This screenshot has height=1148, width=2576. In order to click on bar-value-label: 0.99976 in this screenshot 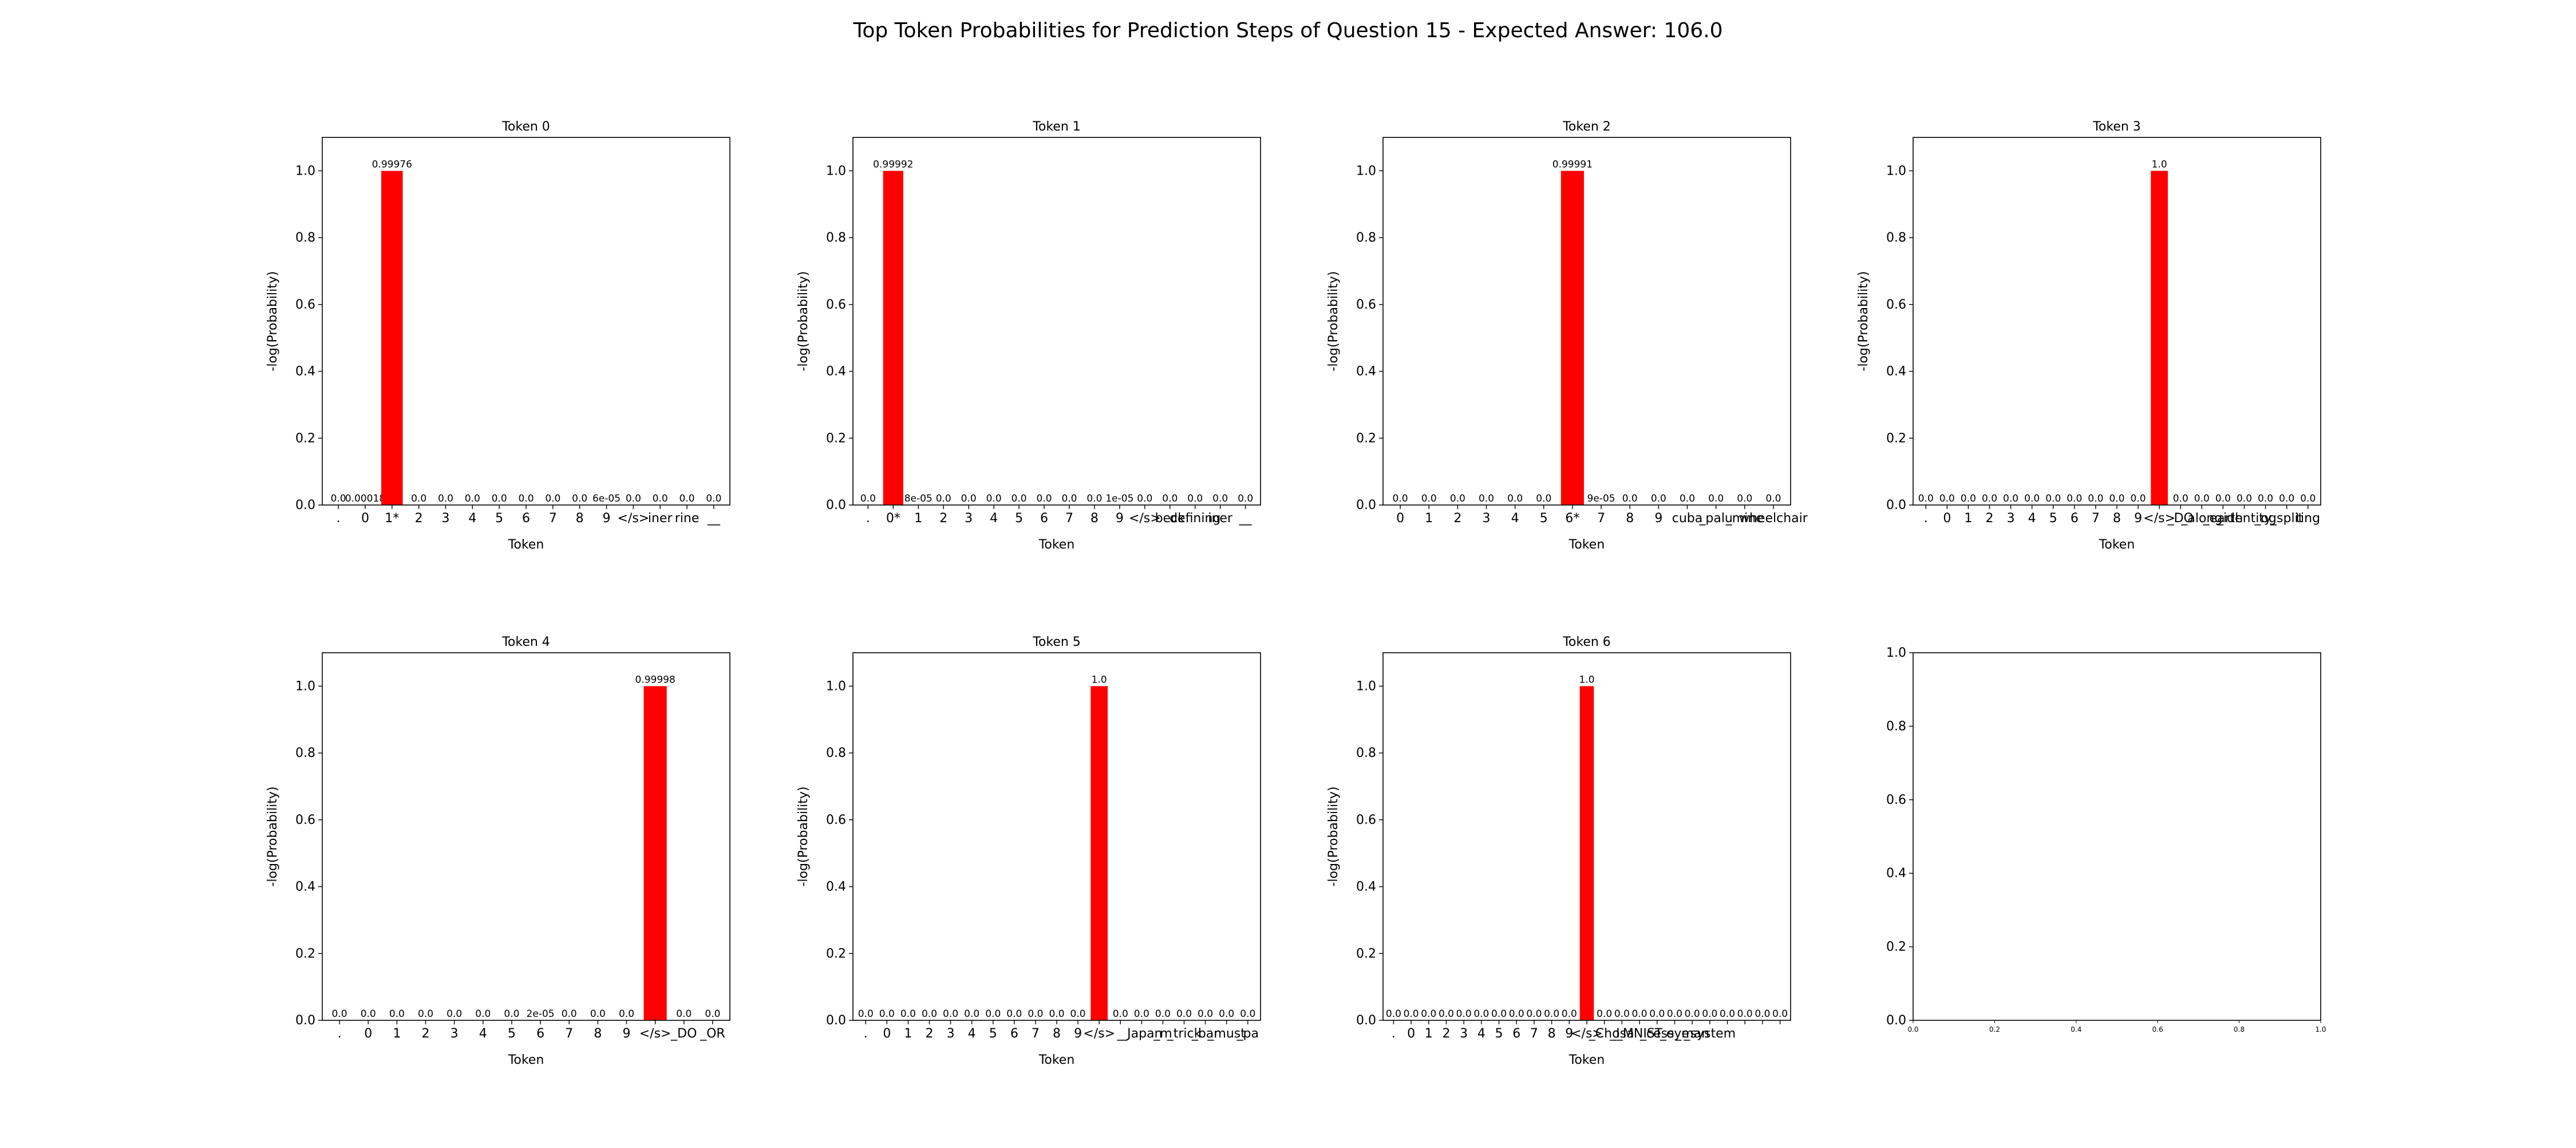, I will do `click(392, 165)`.